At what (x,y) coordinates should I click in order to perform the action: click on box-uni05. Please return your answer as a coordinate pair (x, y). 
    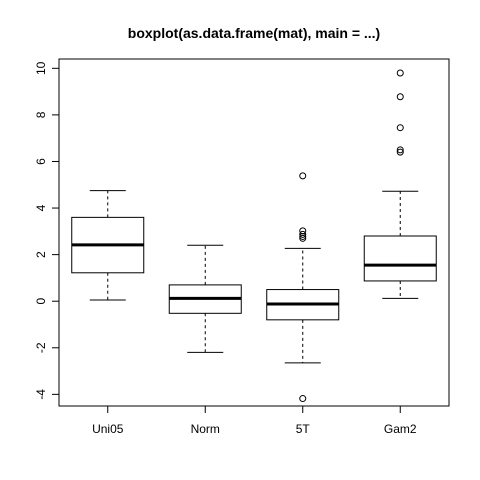
    Looking at the image, I should click on (108, 245).